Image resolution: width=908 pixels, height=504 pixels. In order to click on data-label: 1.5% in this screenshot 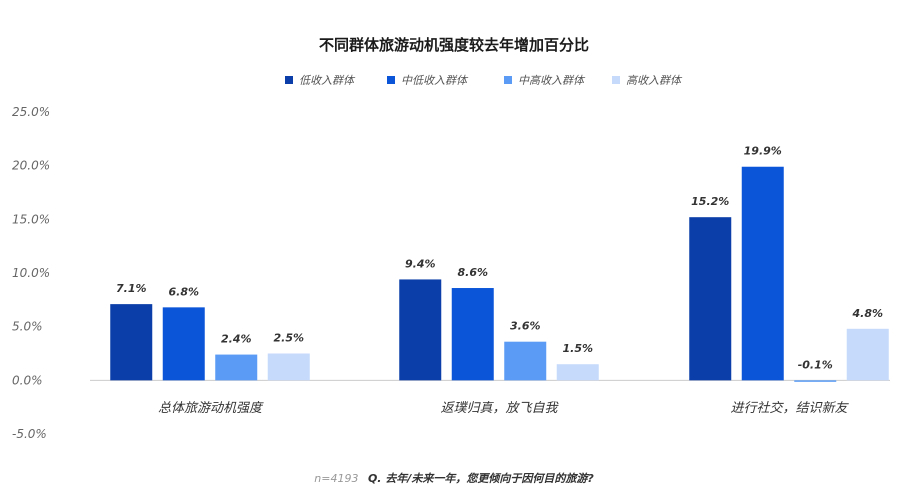, I will do `click(577, 348)`.